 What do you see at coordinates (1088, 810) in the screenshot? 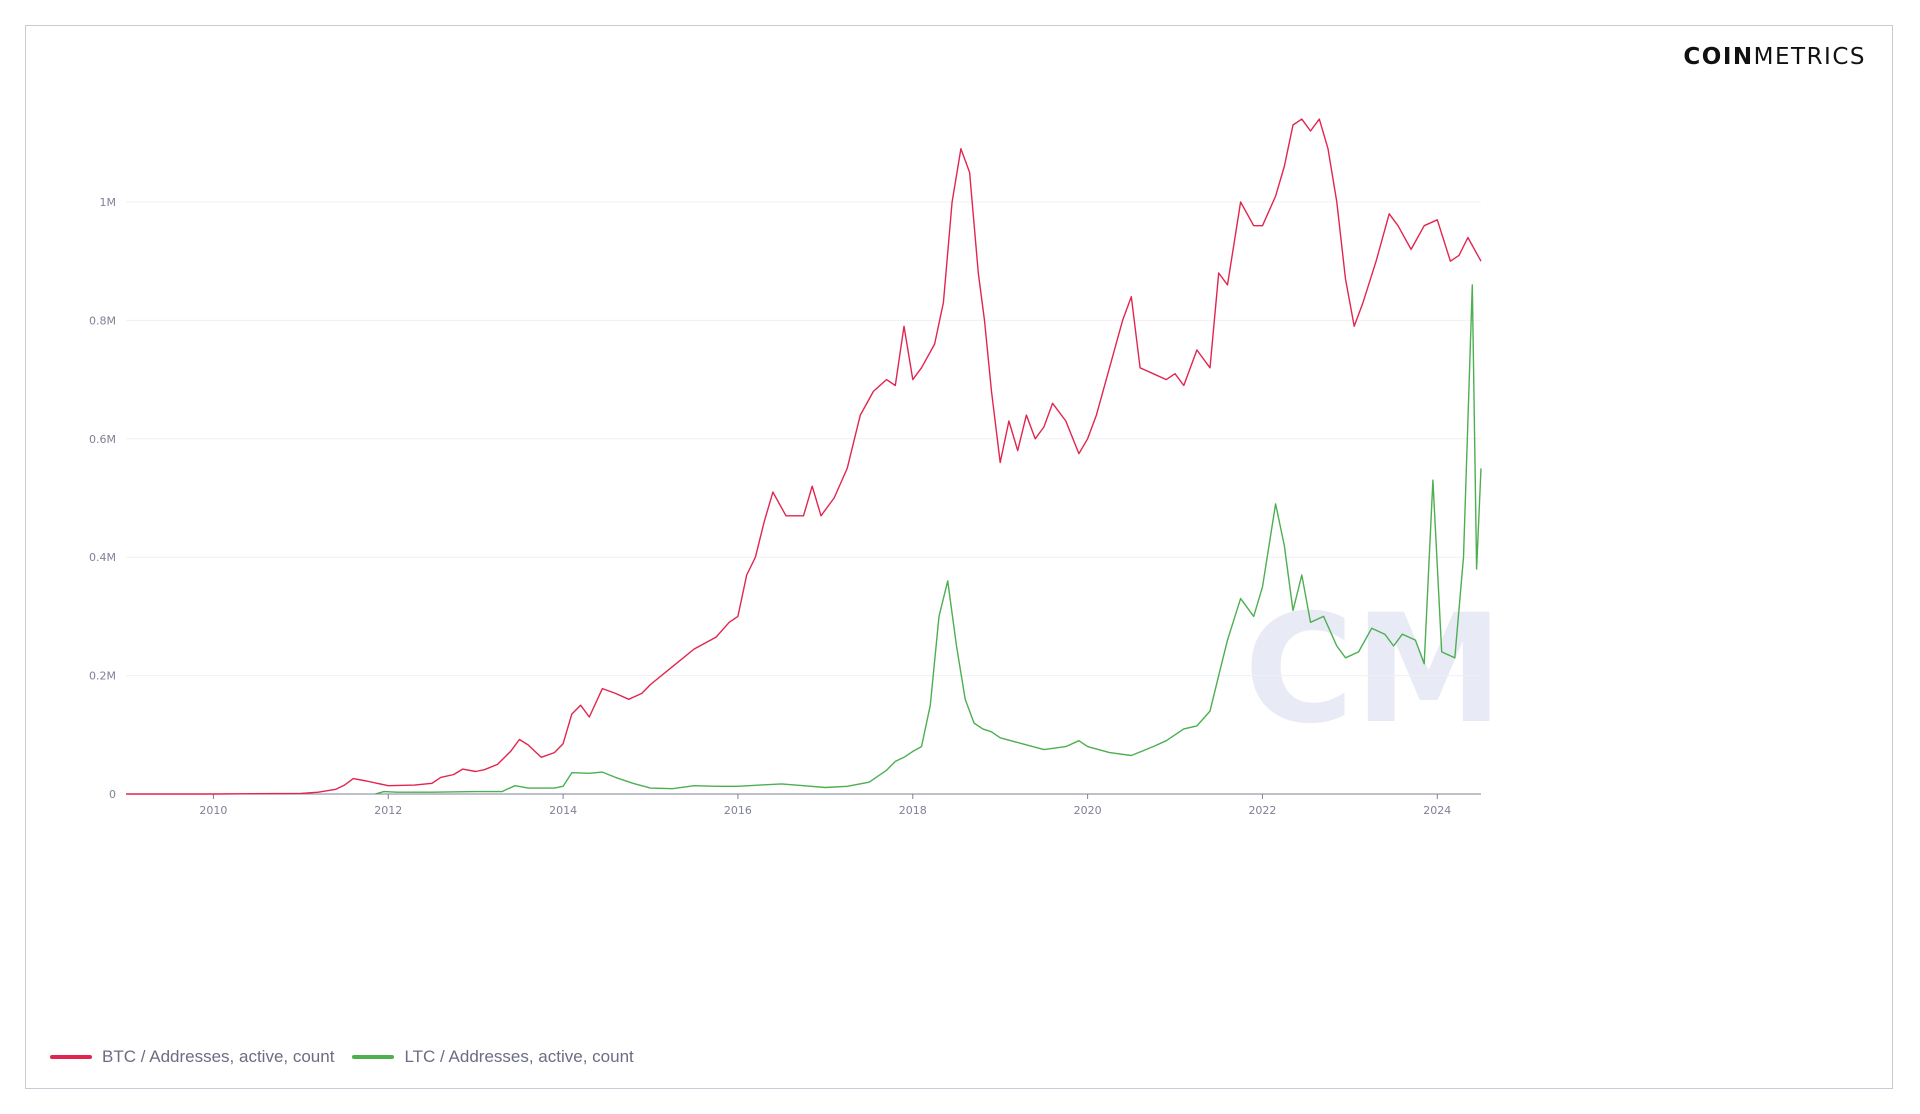
I see `x-tick-label: 2020` at bounding box center [1088, 810].